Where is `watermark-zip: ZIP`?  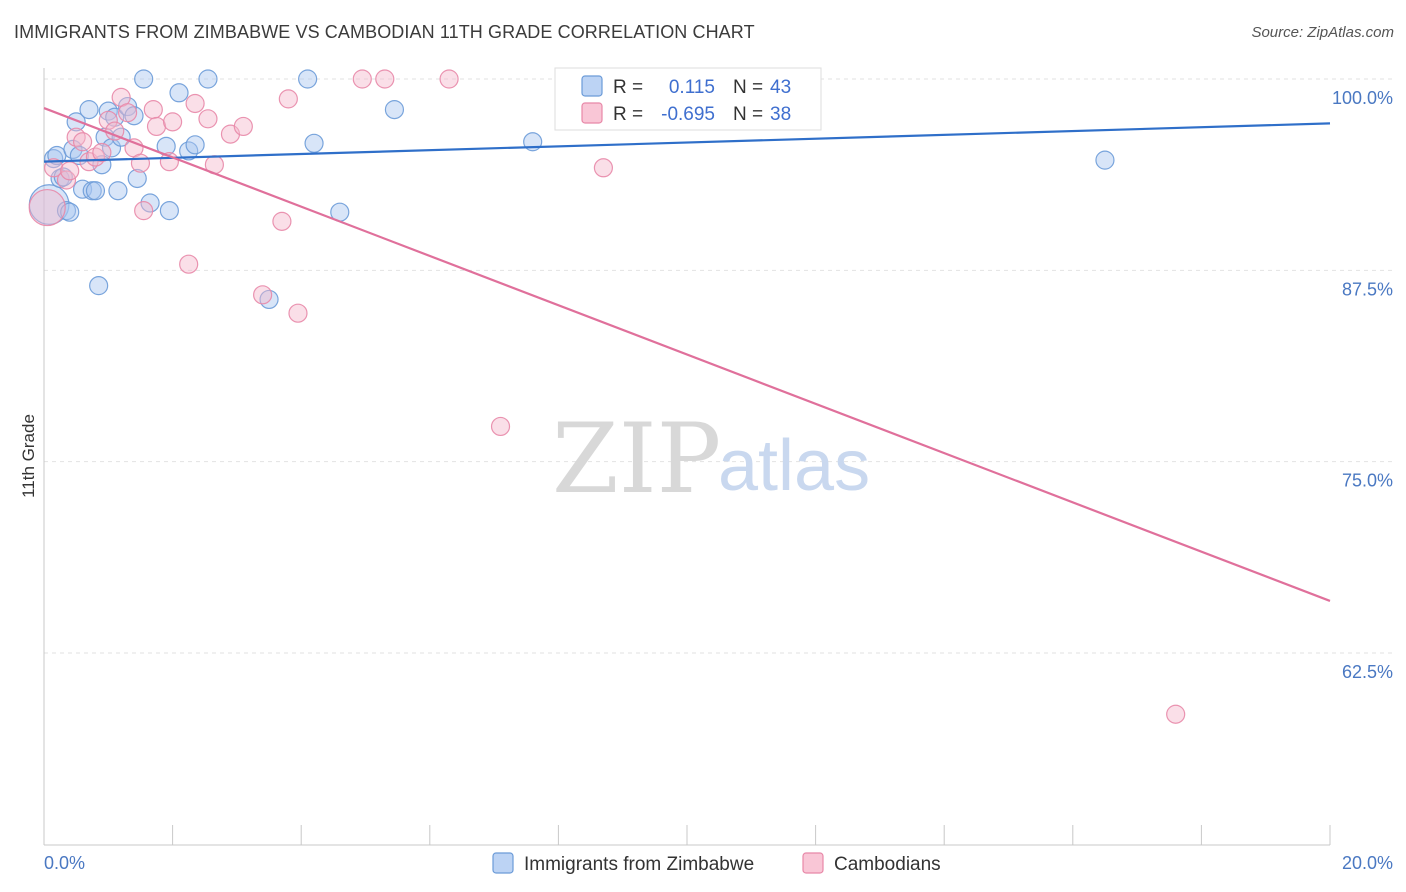
watermark-zip: ZIP is located at coordinates (636, 459).